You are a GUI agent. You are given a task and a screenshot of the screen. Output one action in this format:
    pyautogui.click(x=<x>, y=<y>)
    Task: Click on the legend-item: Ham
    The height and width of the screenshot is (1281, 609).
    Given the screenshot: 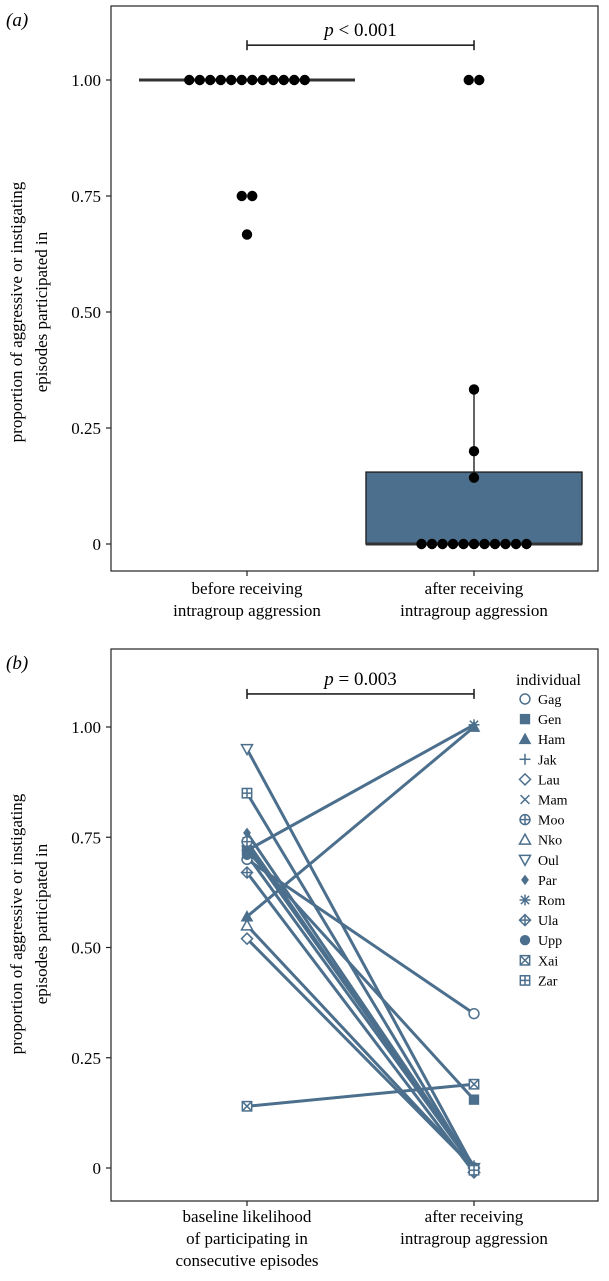 What is the action you would take?
    pyautogui.click(x=541, y=740)
    